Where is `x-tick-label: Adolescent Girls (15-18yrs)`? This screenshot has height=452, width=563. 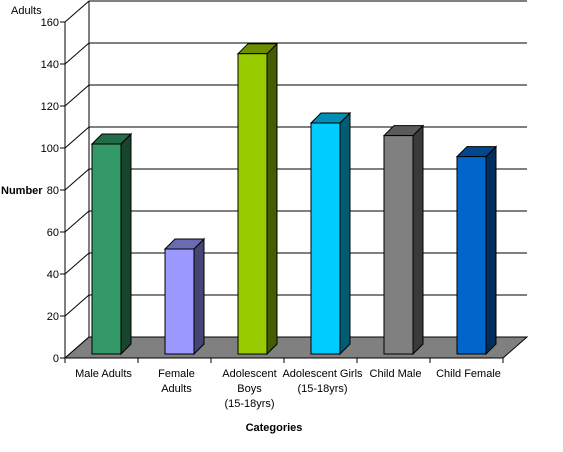 x-tick-label: Adolescent Girls (15-18yrs) is located at coordinates (322, 381).